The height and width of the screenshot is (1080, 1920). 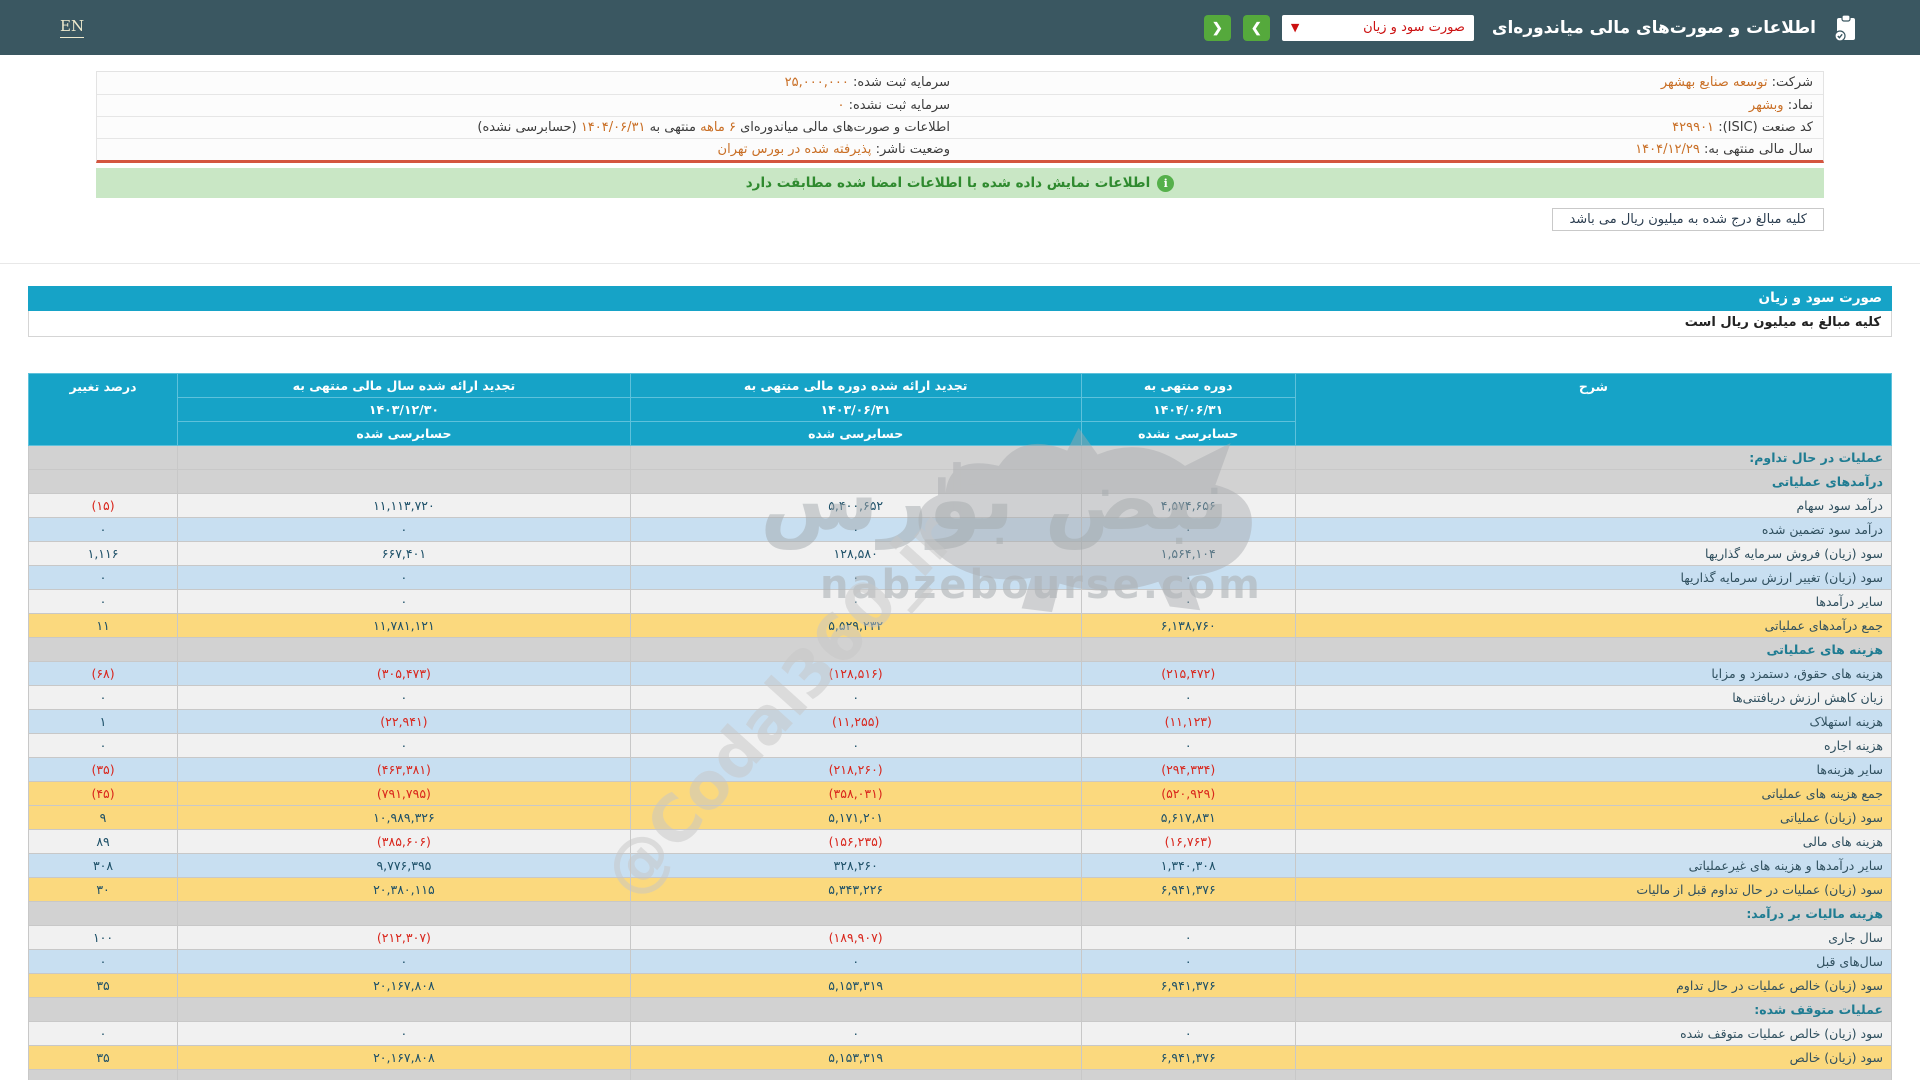 What do you see at coordinates (404, 433) in the screenshot?
I see `col-audit-year-restated: حسابرسی شده` at bounding box center [404, 433].